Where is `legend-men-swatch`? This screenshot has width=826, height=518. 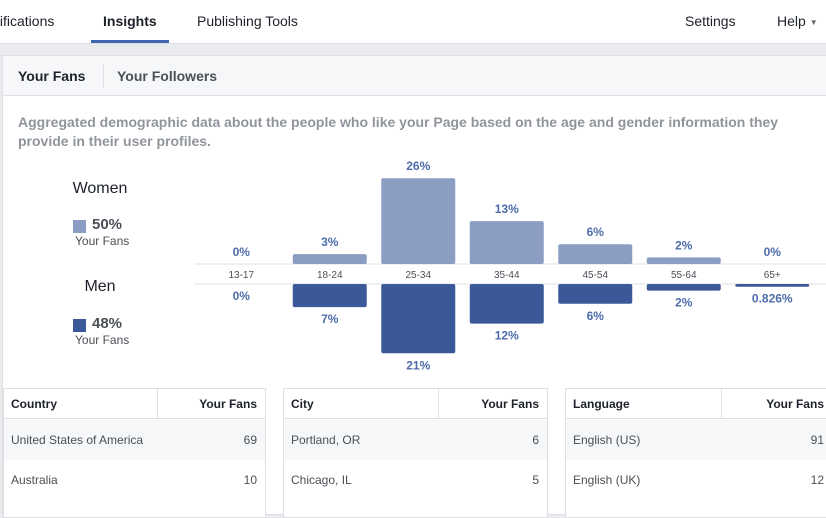
legend-men-swatch is located at coordinates (79, 325).